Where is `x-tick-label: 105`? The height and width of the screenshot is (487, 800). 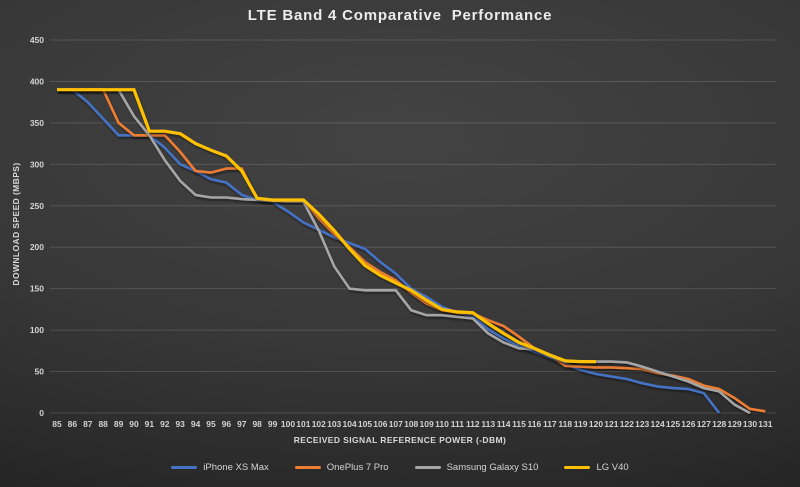 x-tick-label: 105 is located at coordinates (365, 424).